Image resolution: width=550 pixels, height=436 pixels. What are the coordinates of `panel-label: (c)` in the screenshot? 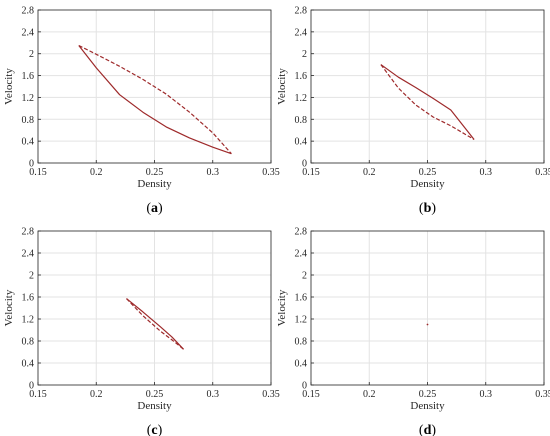 It's located at (155, 429).